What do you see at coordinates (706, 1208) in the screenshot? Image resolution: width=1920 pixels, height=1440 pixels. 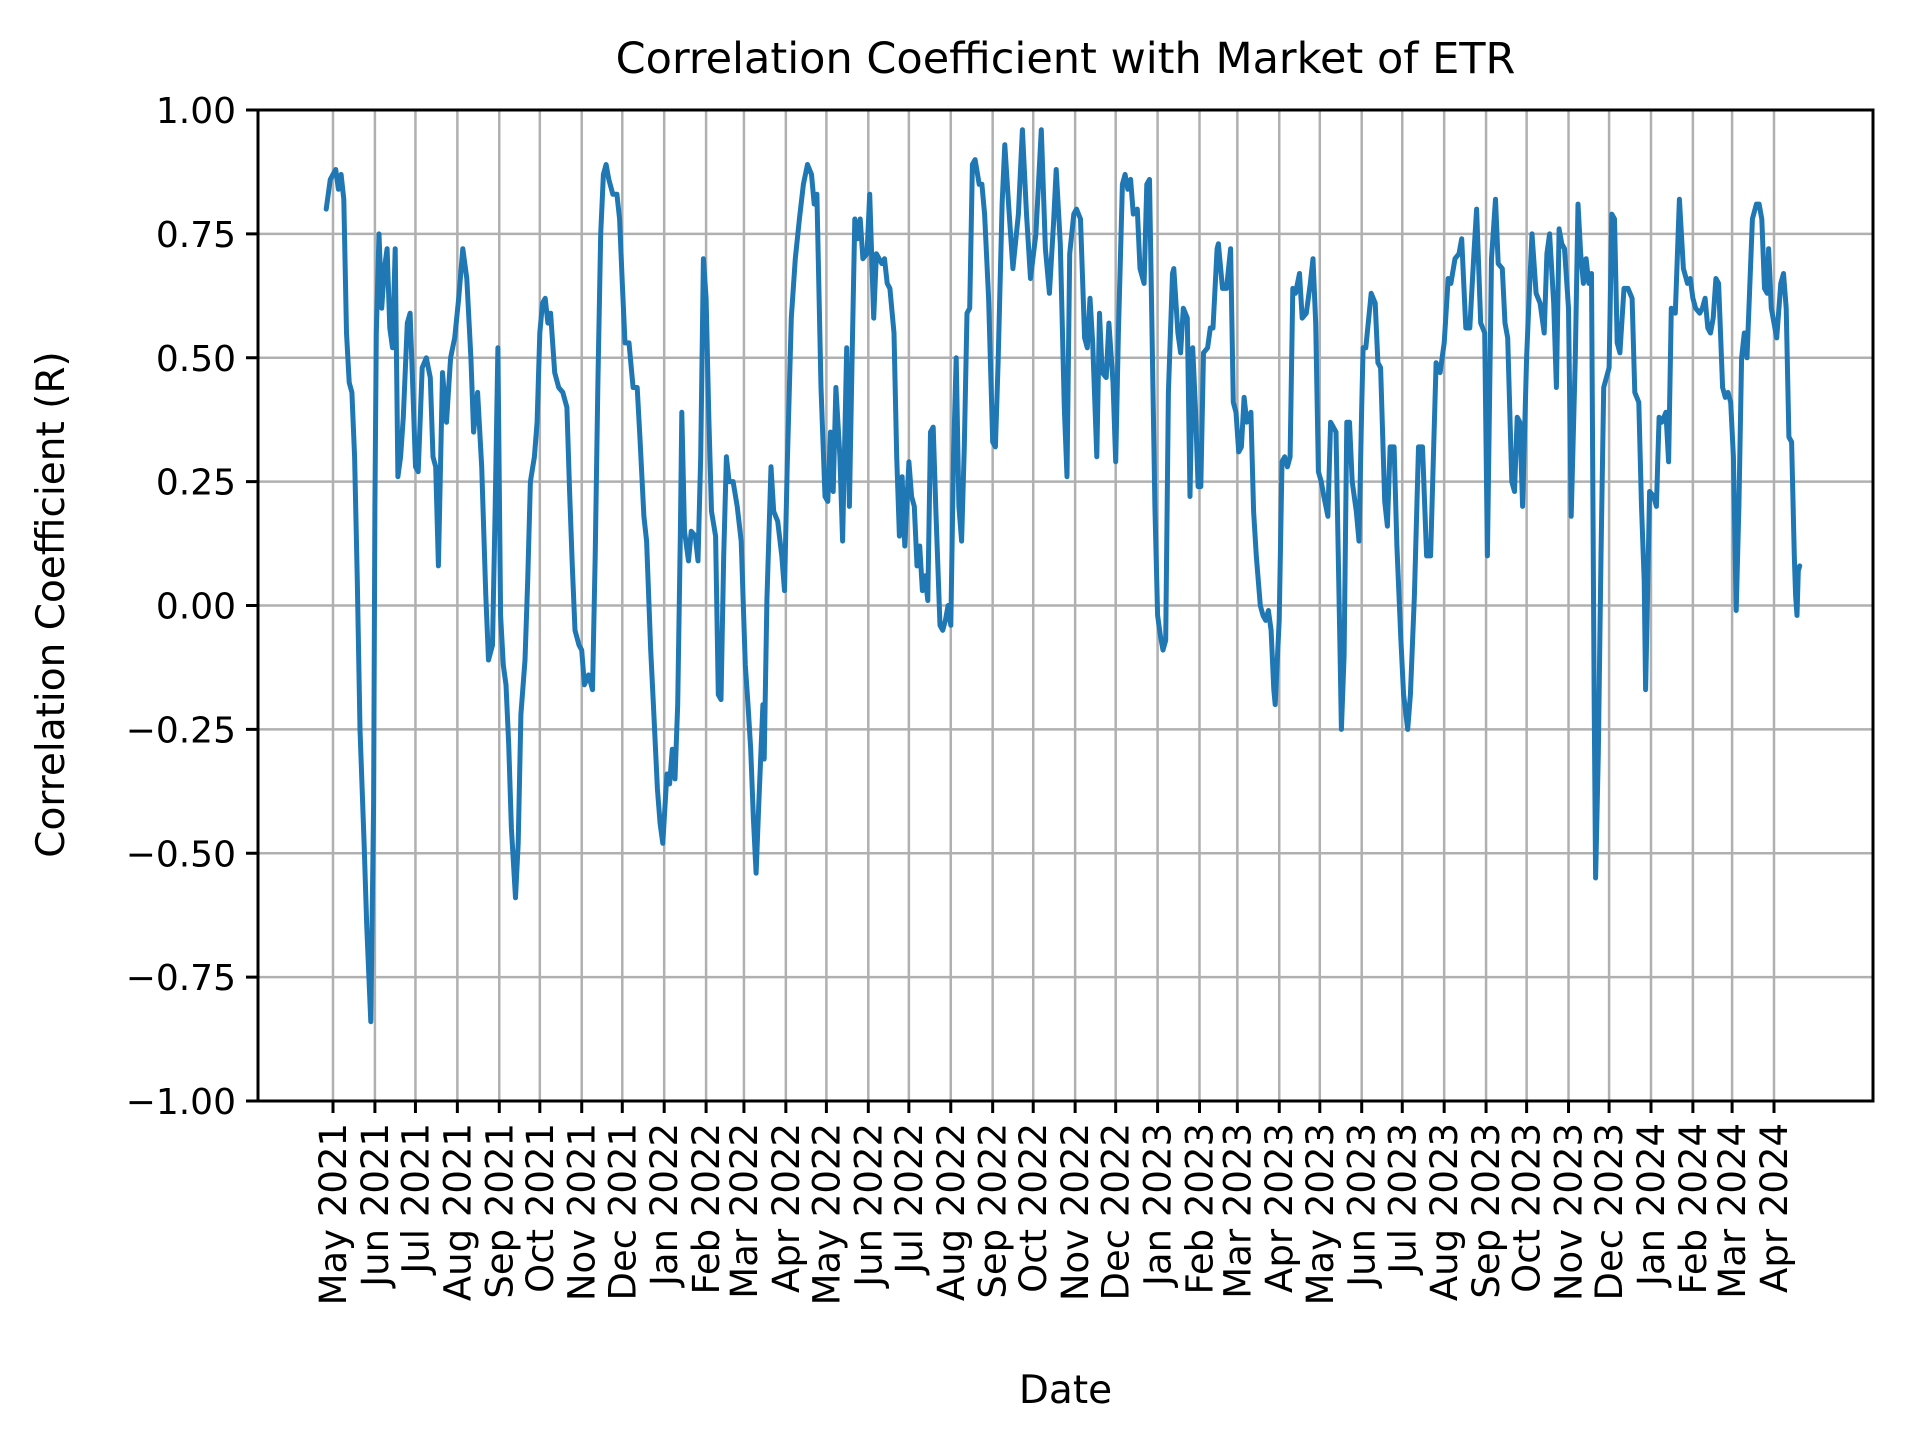 I see `x-tick-label: Feb 2022` at bounding box center [706, 1208].